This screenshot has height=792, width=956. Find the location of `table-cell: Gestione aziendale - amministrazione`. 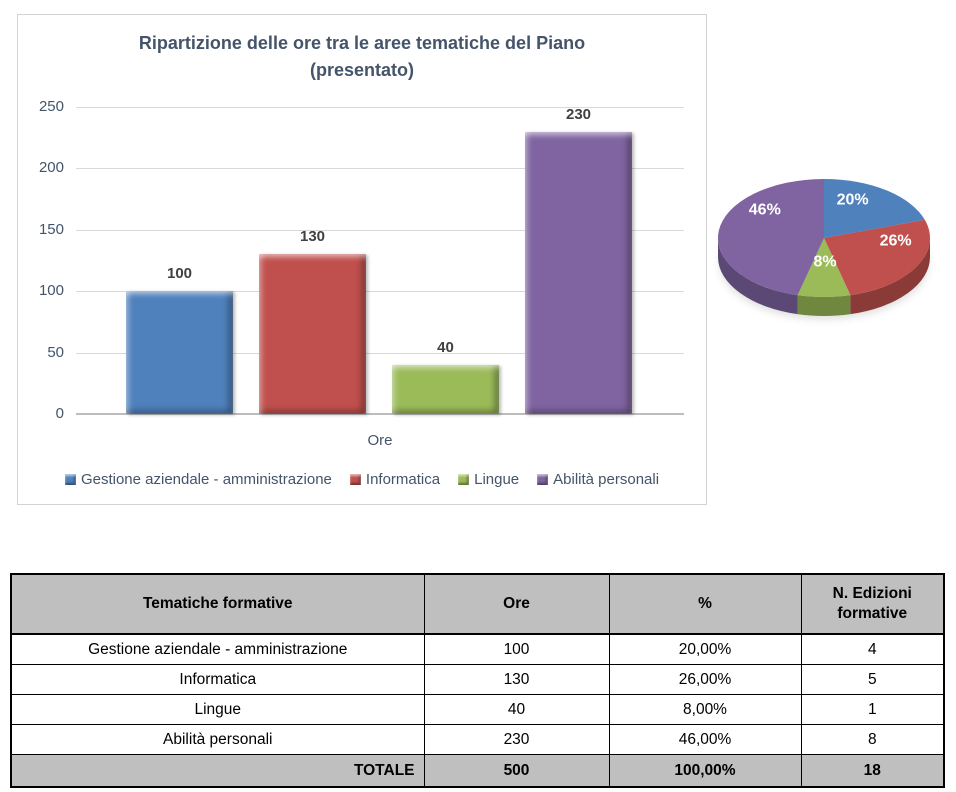

table-cell: Gestione aziendale - amministrazione is located at coordinates (217, 649).